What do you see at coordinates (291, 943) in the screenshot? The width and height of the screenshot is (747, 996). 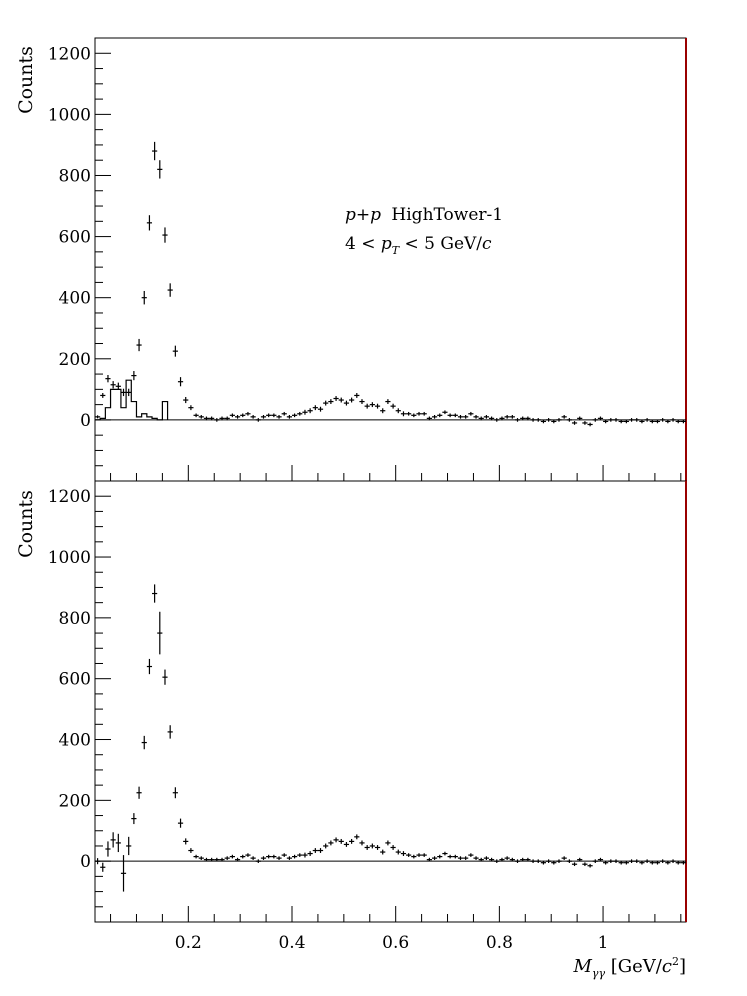 I see `x-tick-label: 0.4` at bounding box center [291, 943].